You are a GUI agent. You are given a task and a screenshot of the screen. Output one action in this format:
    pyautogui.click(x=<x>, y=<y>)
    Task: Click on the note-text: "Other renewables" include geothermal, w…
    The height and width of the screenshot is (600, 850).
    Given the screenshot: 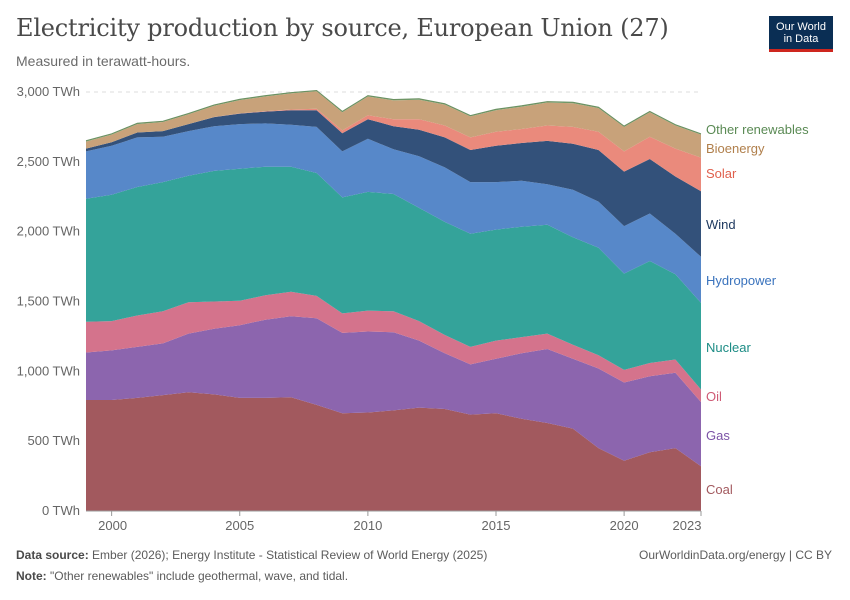 What is the action you would take?
    pyautogui.click(x=199, y=576)
    